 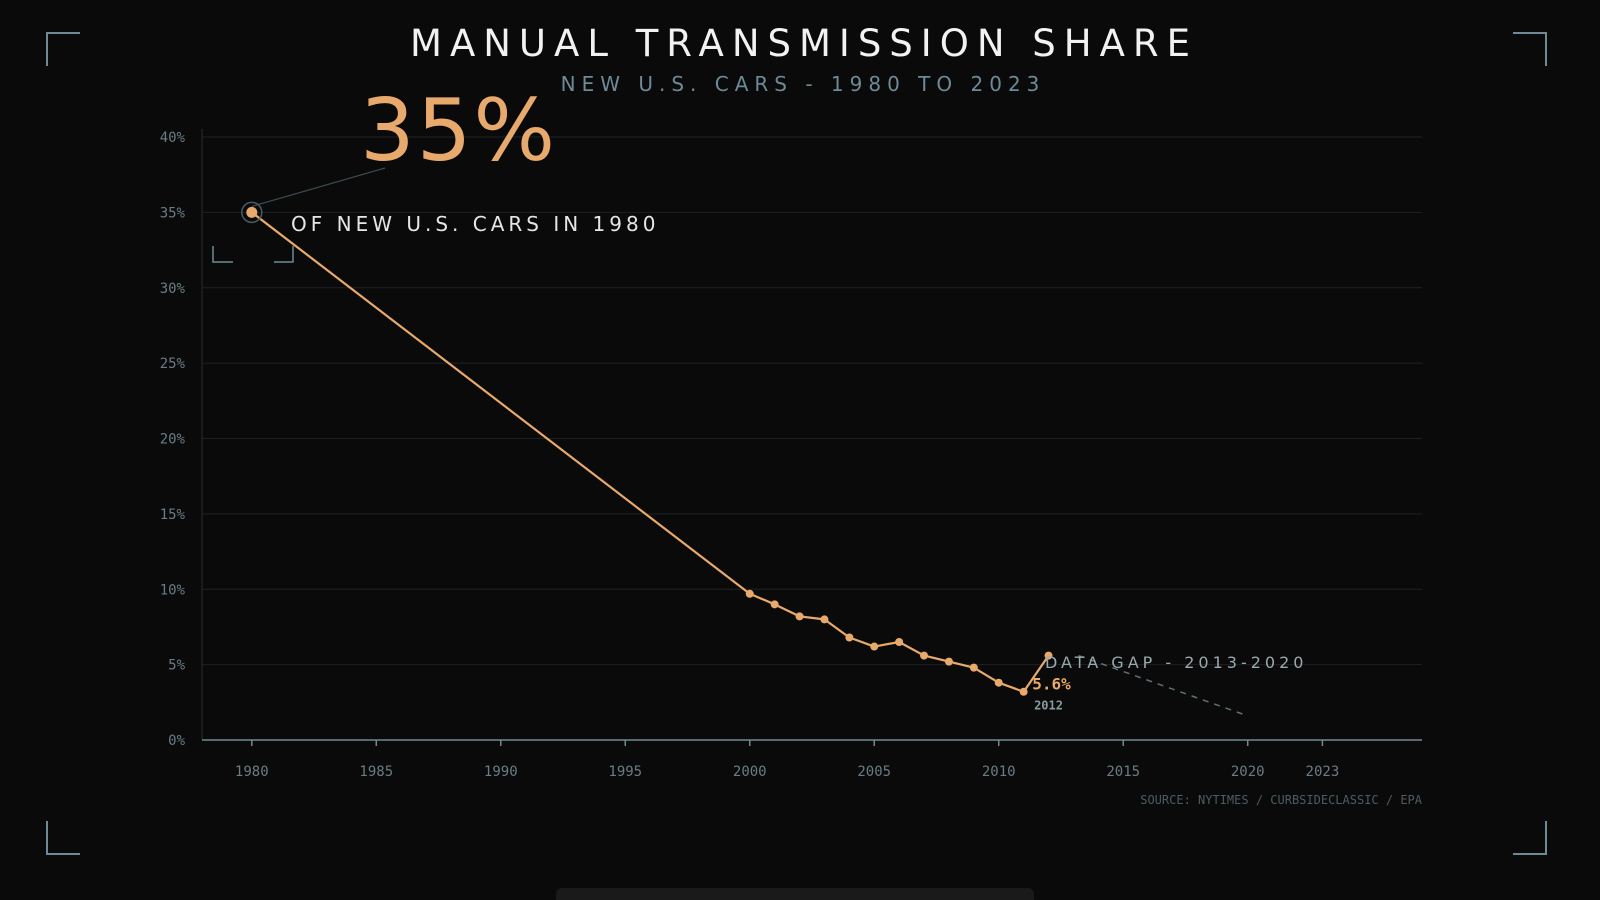 I want to click on highlight-ring, so click(x=252, y=212).